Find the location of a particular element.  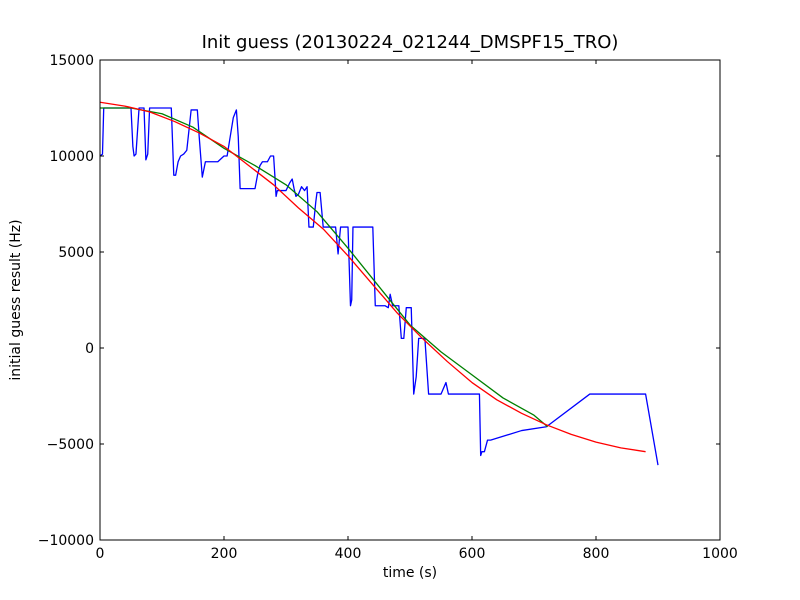

x-tick-label: 600 is located at coordinates (472, 554).